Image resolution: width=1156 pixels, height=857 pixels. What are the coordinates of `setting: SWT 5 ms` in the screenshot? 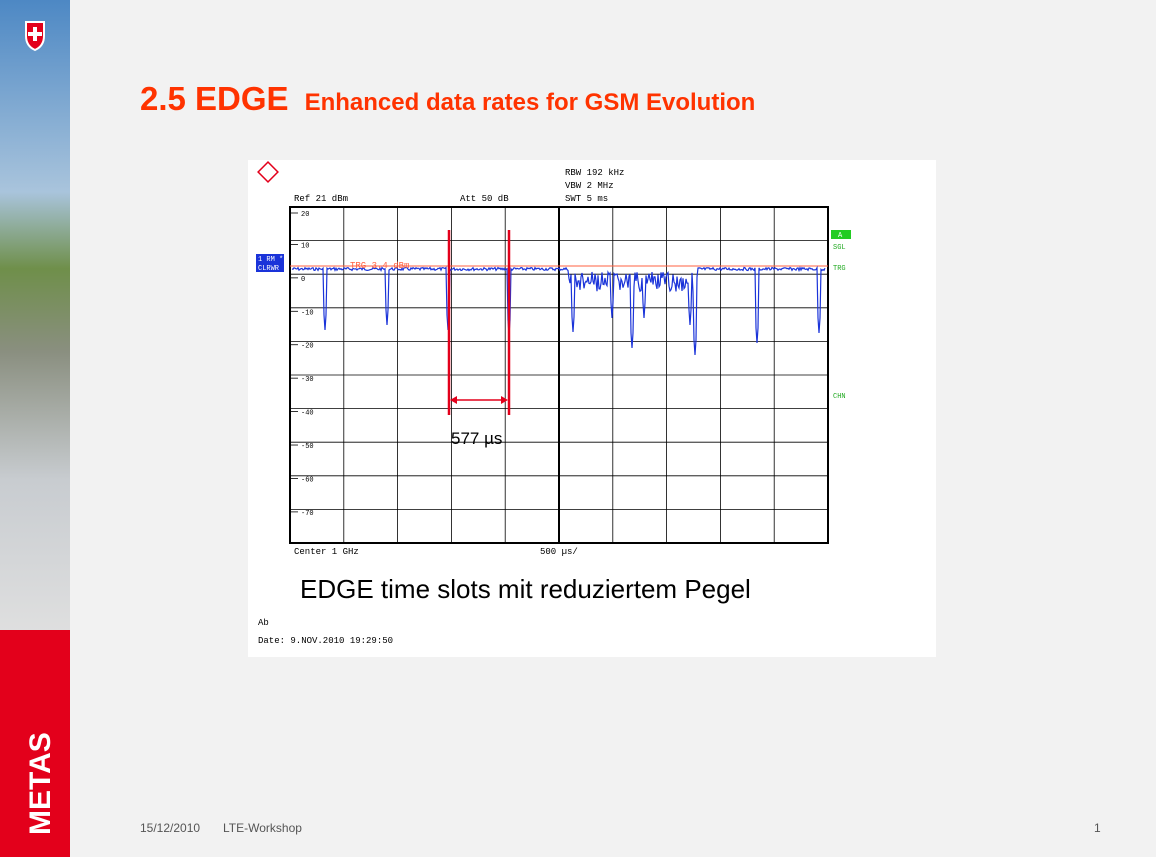 It's located at (586, 199).